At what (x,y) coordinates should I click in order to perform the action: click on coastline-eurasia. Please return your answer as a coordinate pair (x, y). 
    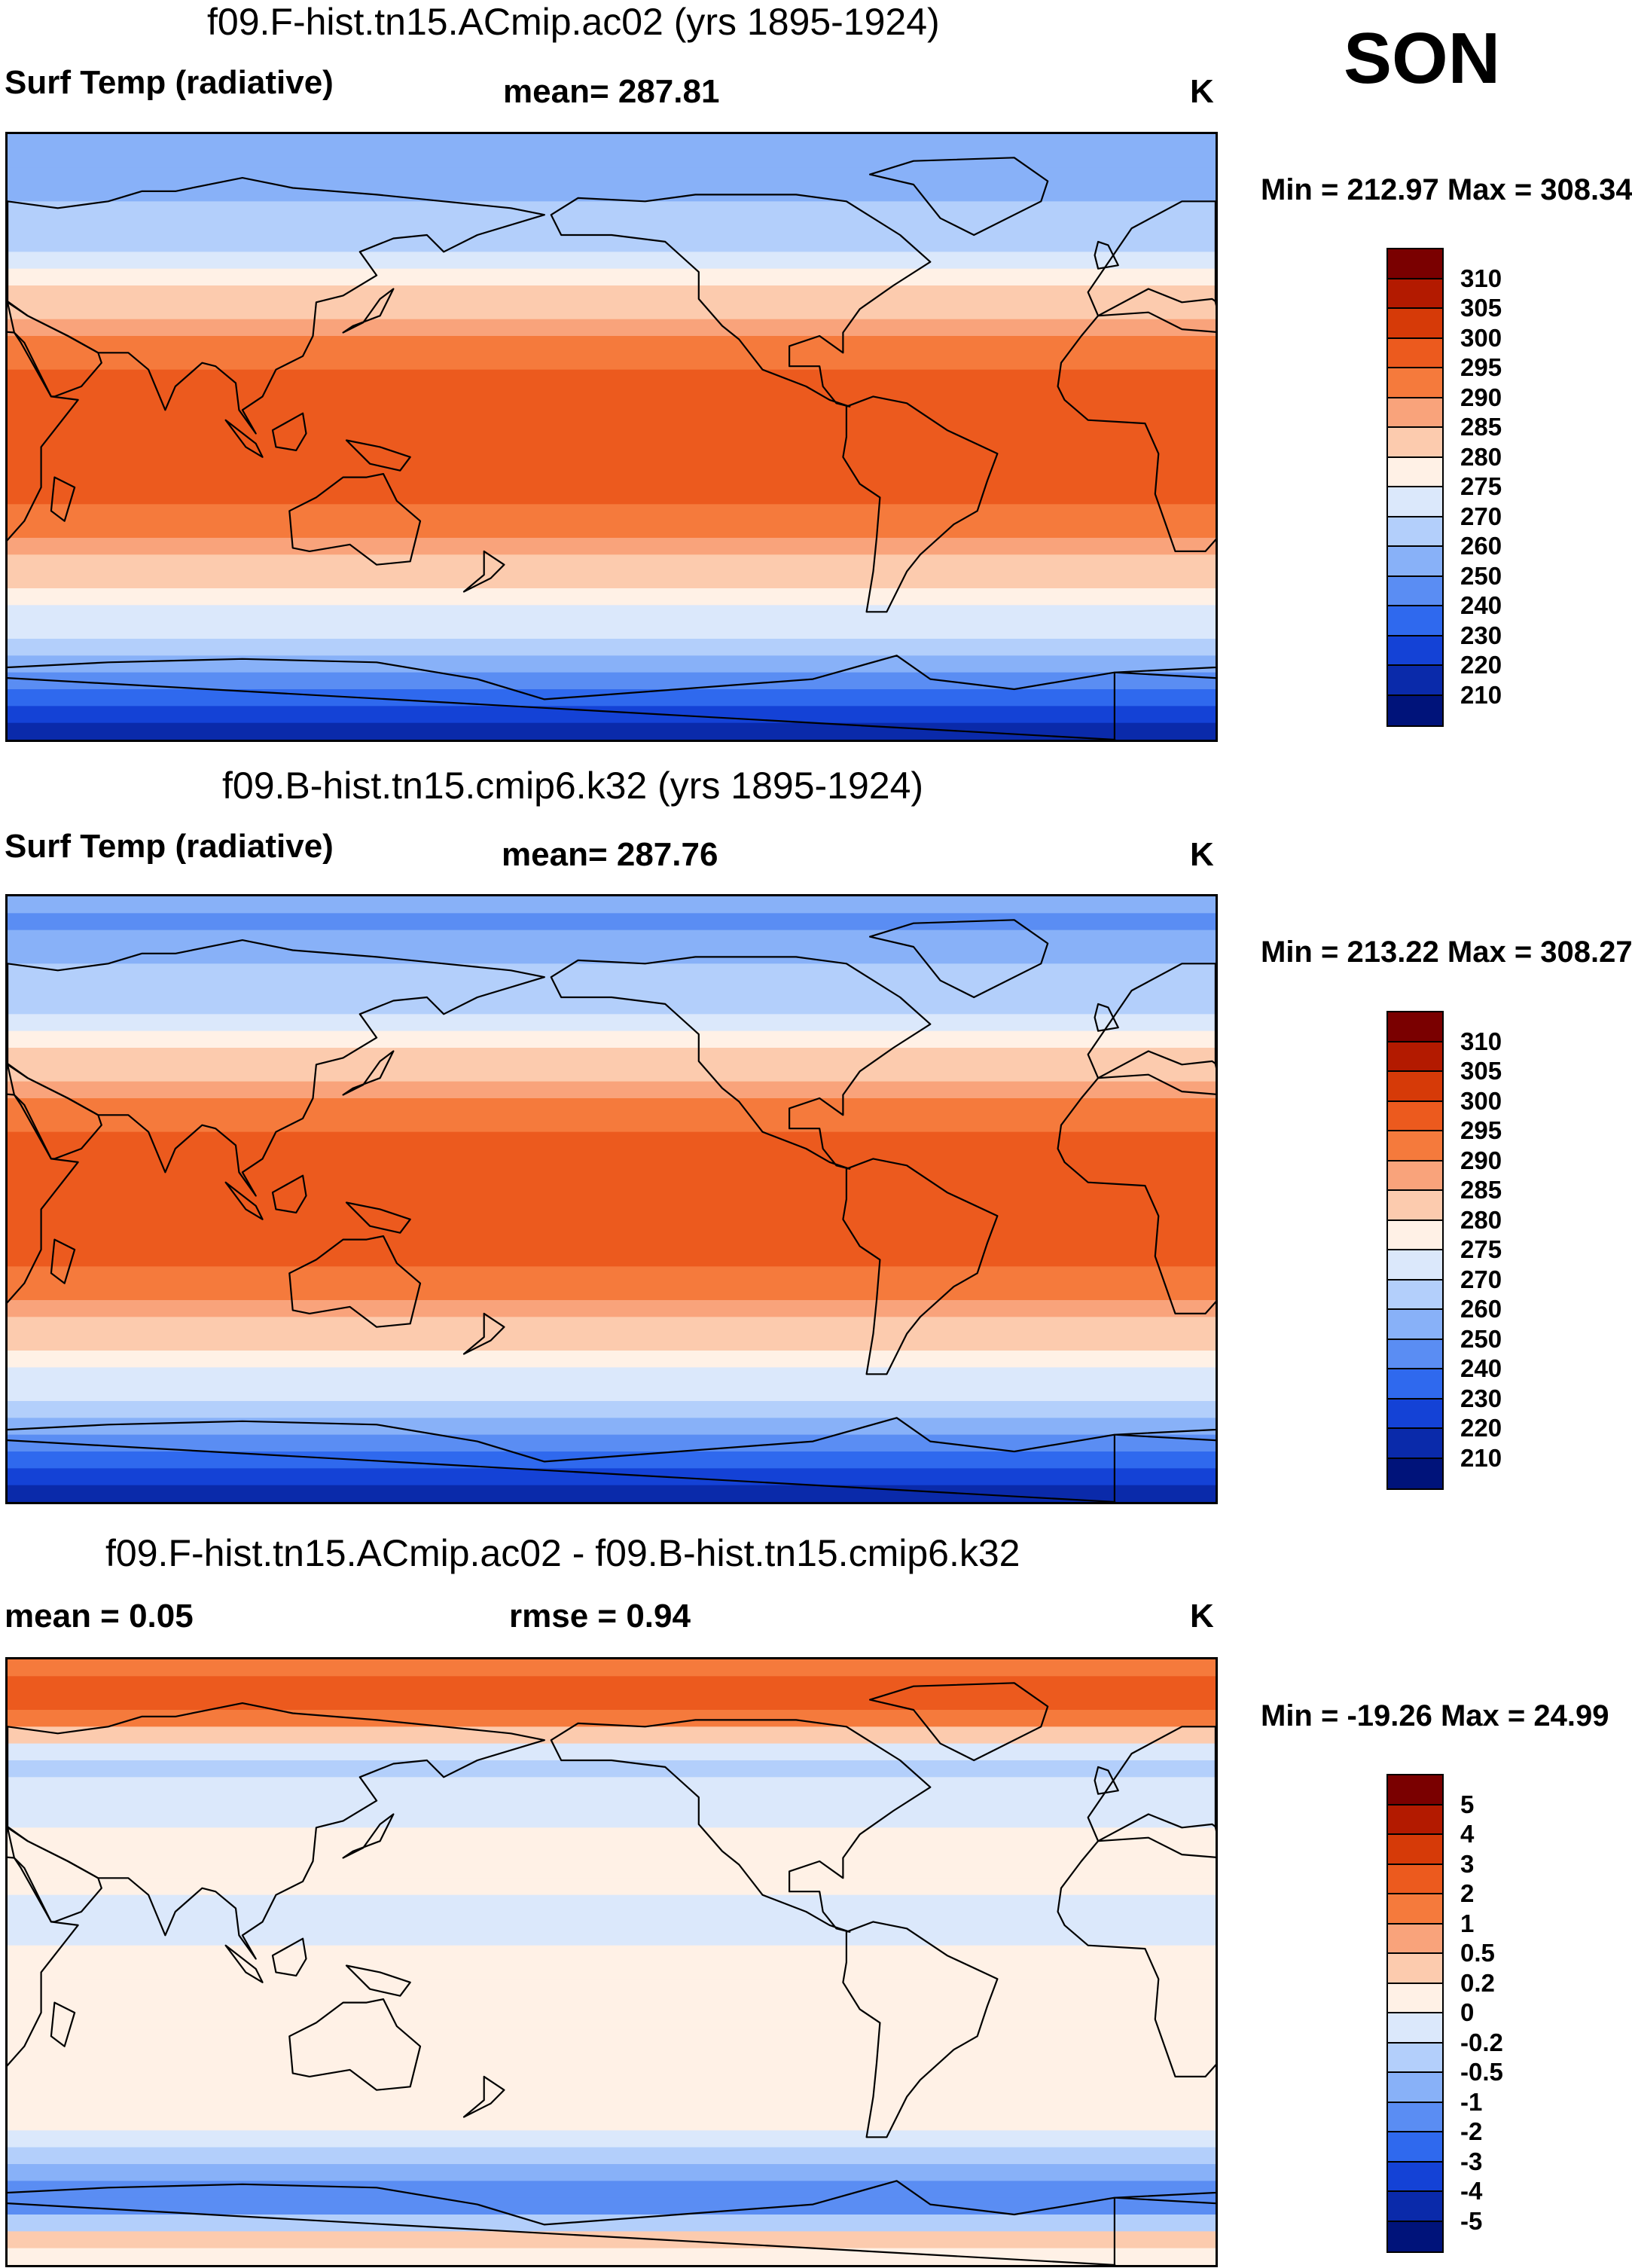
    Looking at the image, I should click on (276, 1831).